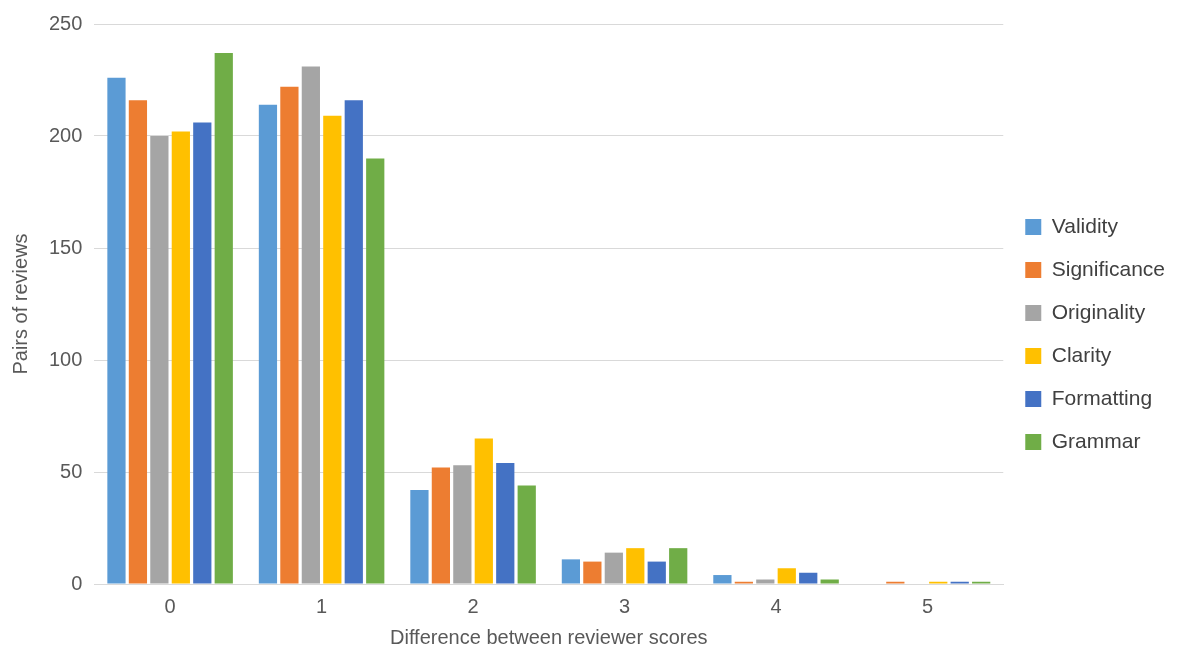 Image resolution: width=1195 pixels, height=659 pixels. I want to click on y-tick-label: 200, so click(65, 134).